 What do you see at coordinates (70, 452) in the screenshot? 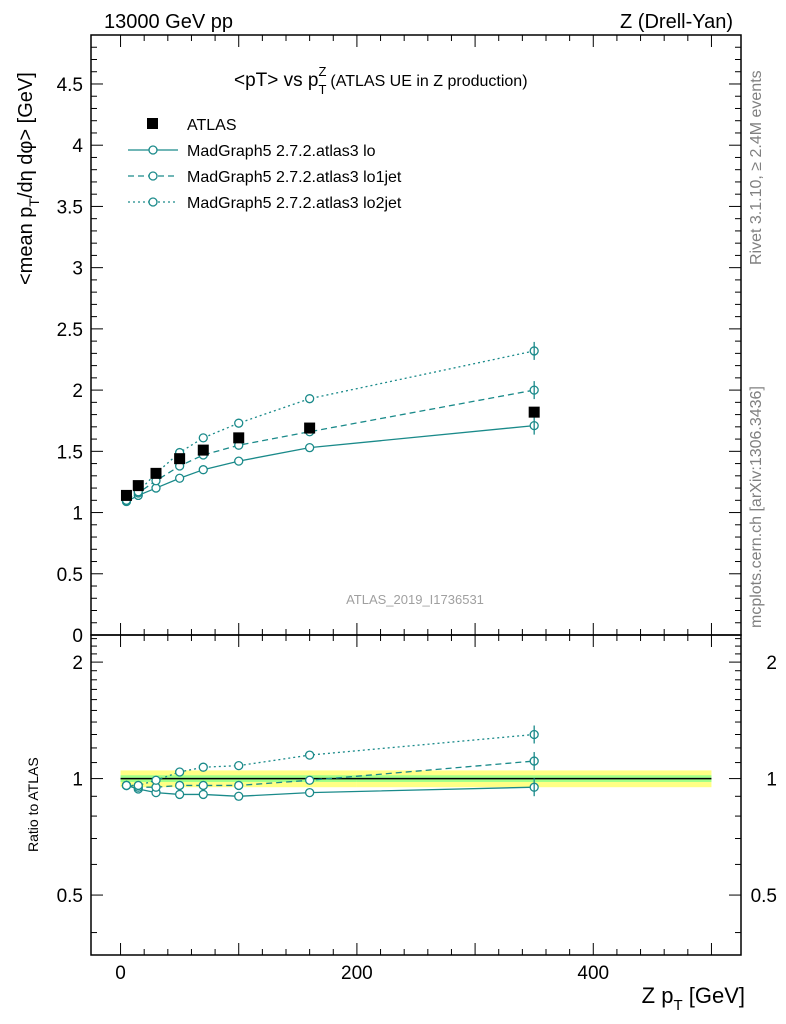
I see `y-tick-label: 1.5` at bounding box center [70, 452].